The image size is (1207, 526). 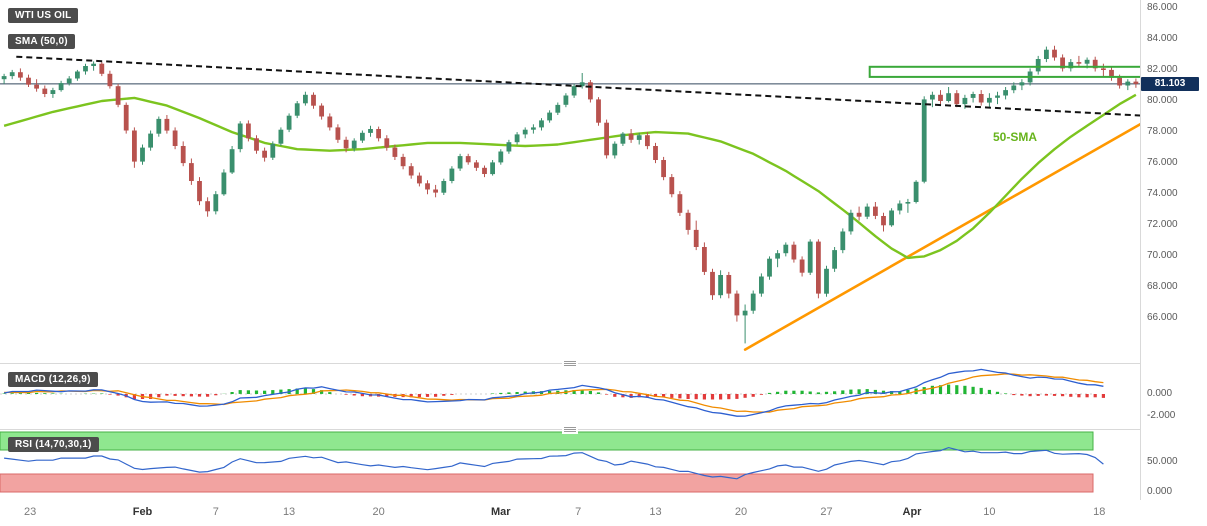 I want to click on time-axis-label: Apr, so click(x=912, y=512).